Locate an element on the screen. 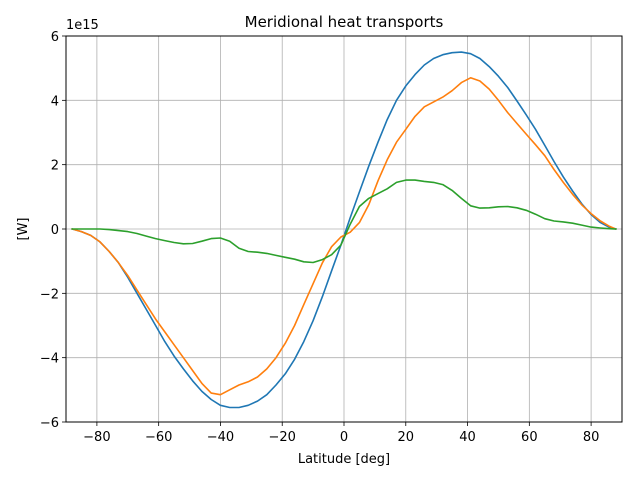 The height and width of the screenshot is (480, 640). y-tick-label: 6 is located at coordinates (55, 37).